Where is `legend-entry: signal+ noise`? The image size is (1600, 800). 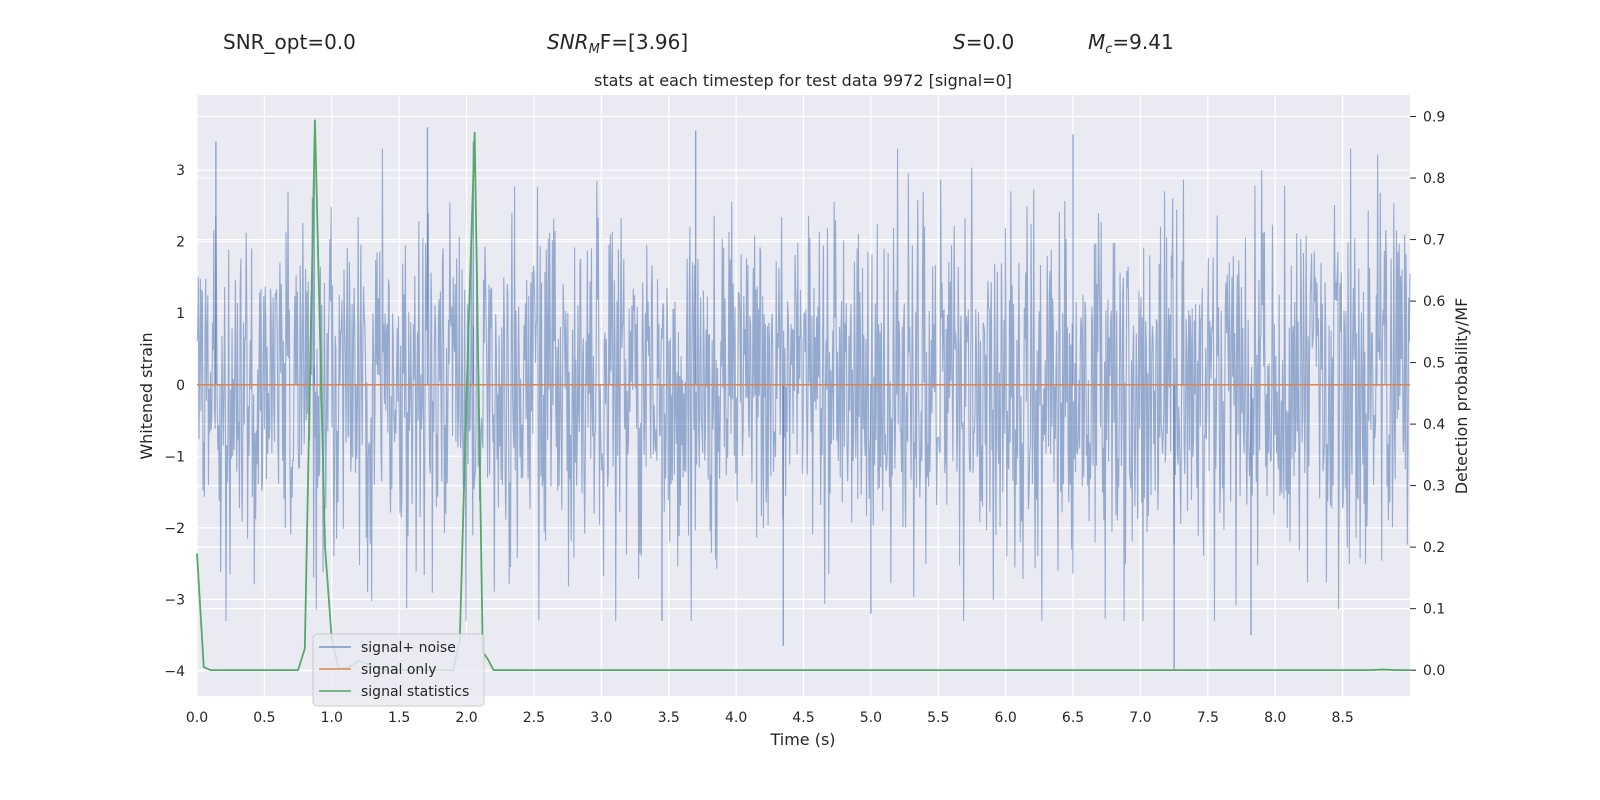
legend-entry: signal+ noise is located at coordinates (408, 648).